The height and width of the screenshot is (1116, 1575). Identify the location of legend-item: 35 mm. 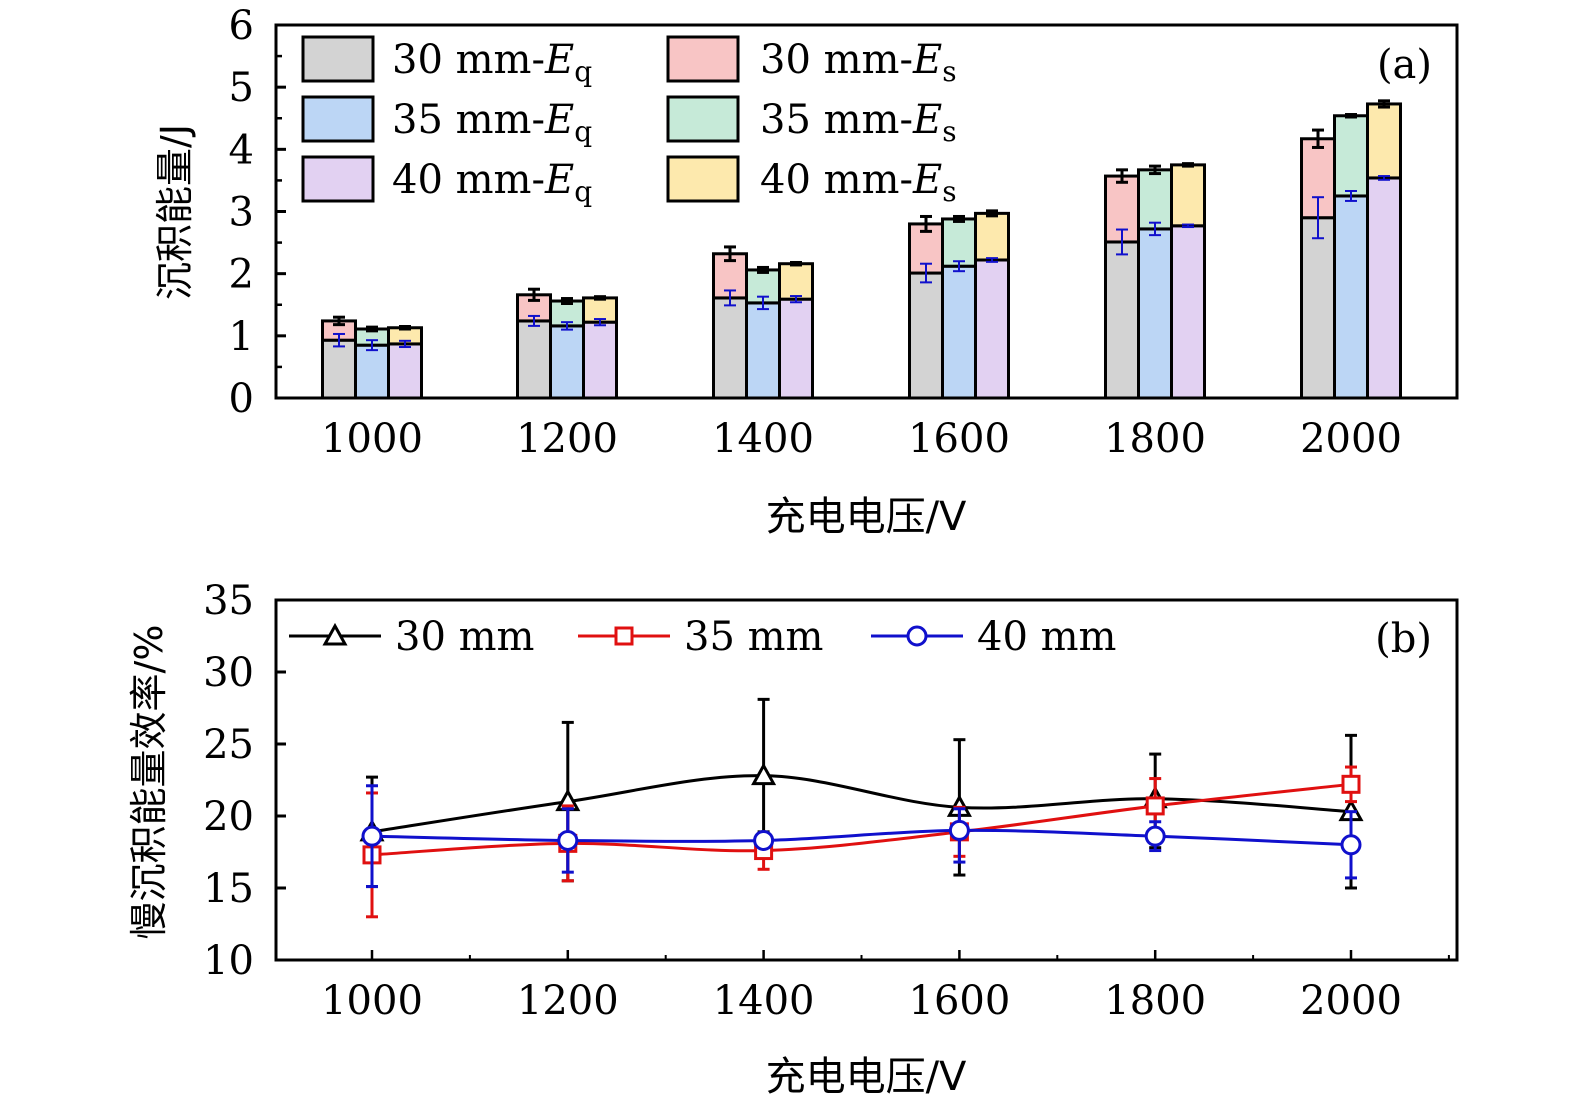
(700, 637).